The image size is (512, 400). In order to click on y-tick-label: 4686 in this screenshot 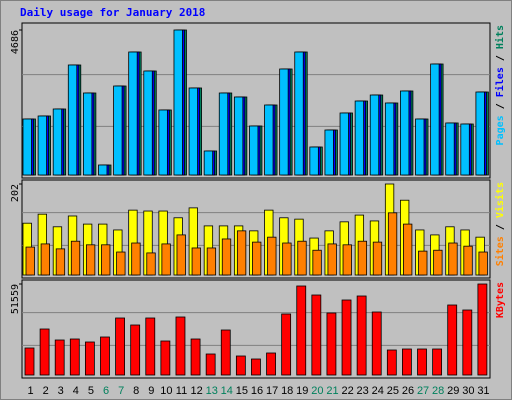, I will do `click(15, 42)`.